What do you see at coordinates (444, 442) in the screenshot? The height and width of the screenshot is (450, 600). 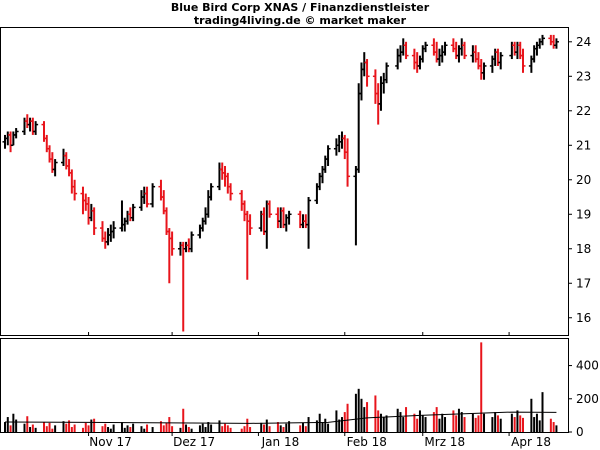 I see `x-tick-label: Mrz 18` at bounding box center [444, 442].